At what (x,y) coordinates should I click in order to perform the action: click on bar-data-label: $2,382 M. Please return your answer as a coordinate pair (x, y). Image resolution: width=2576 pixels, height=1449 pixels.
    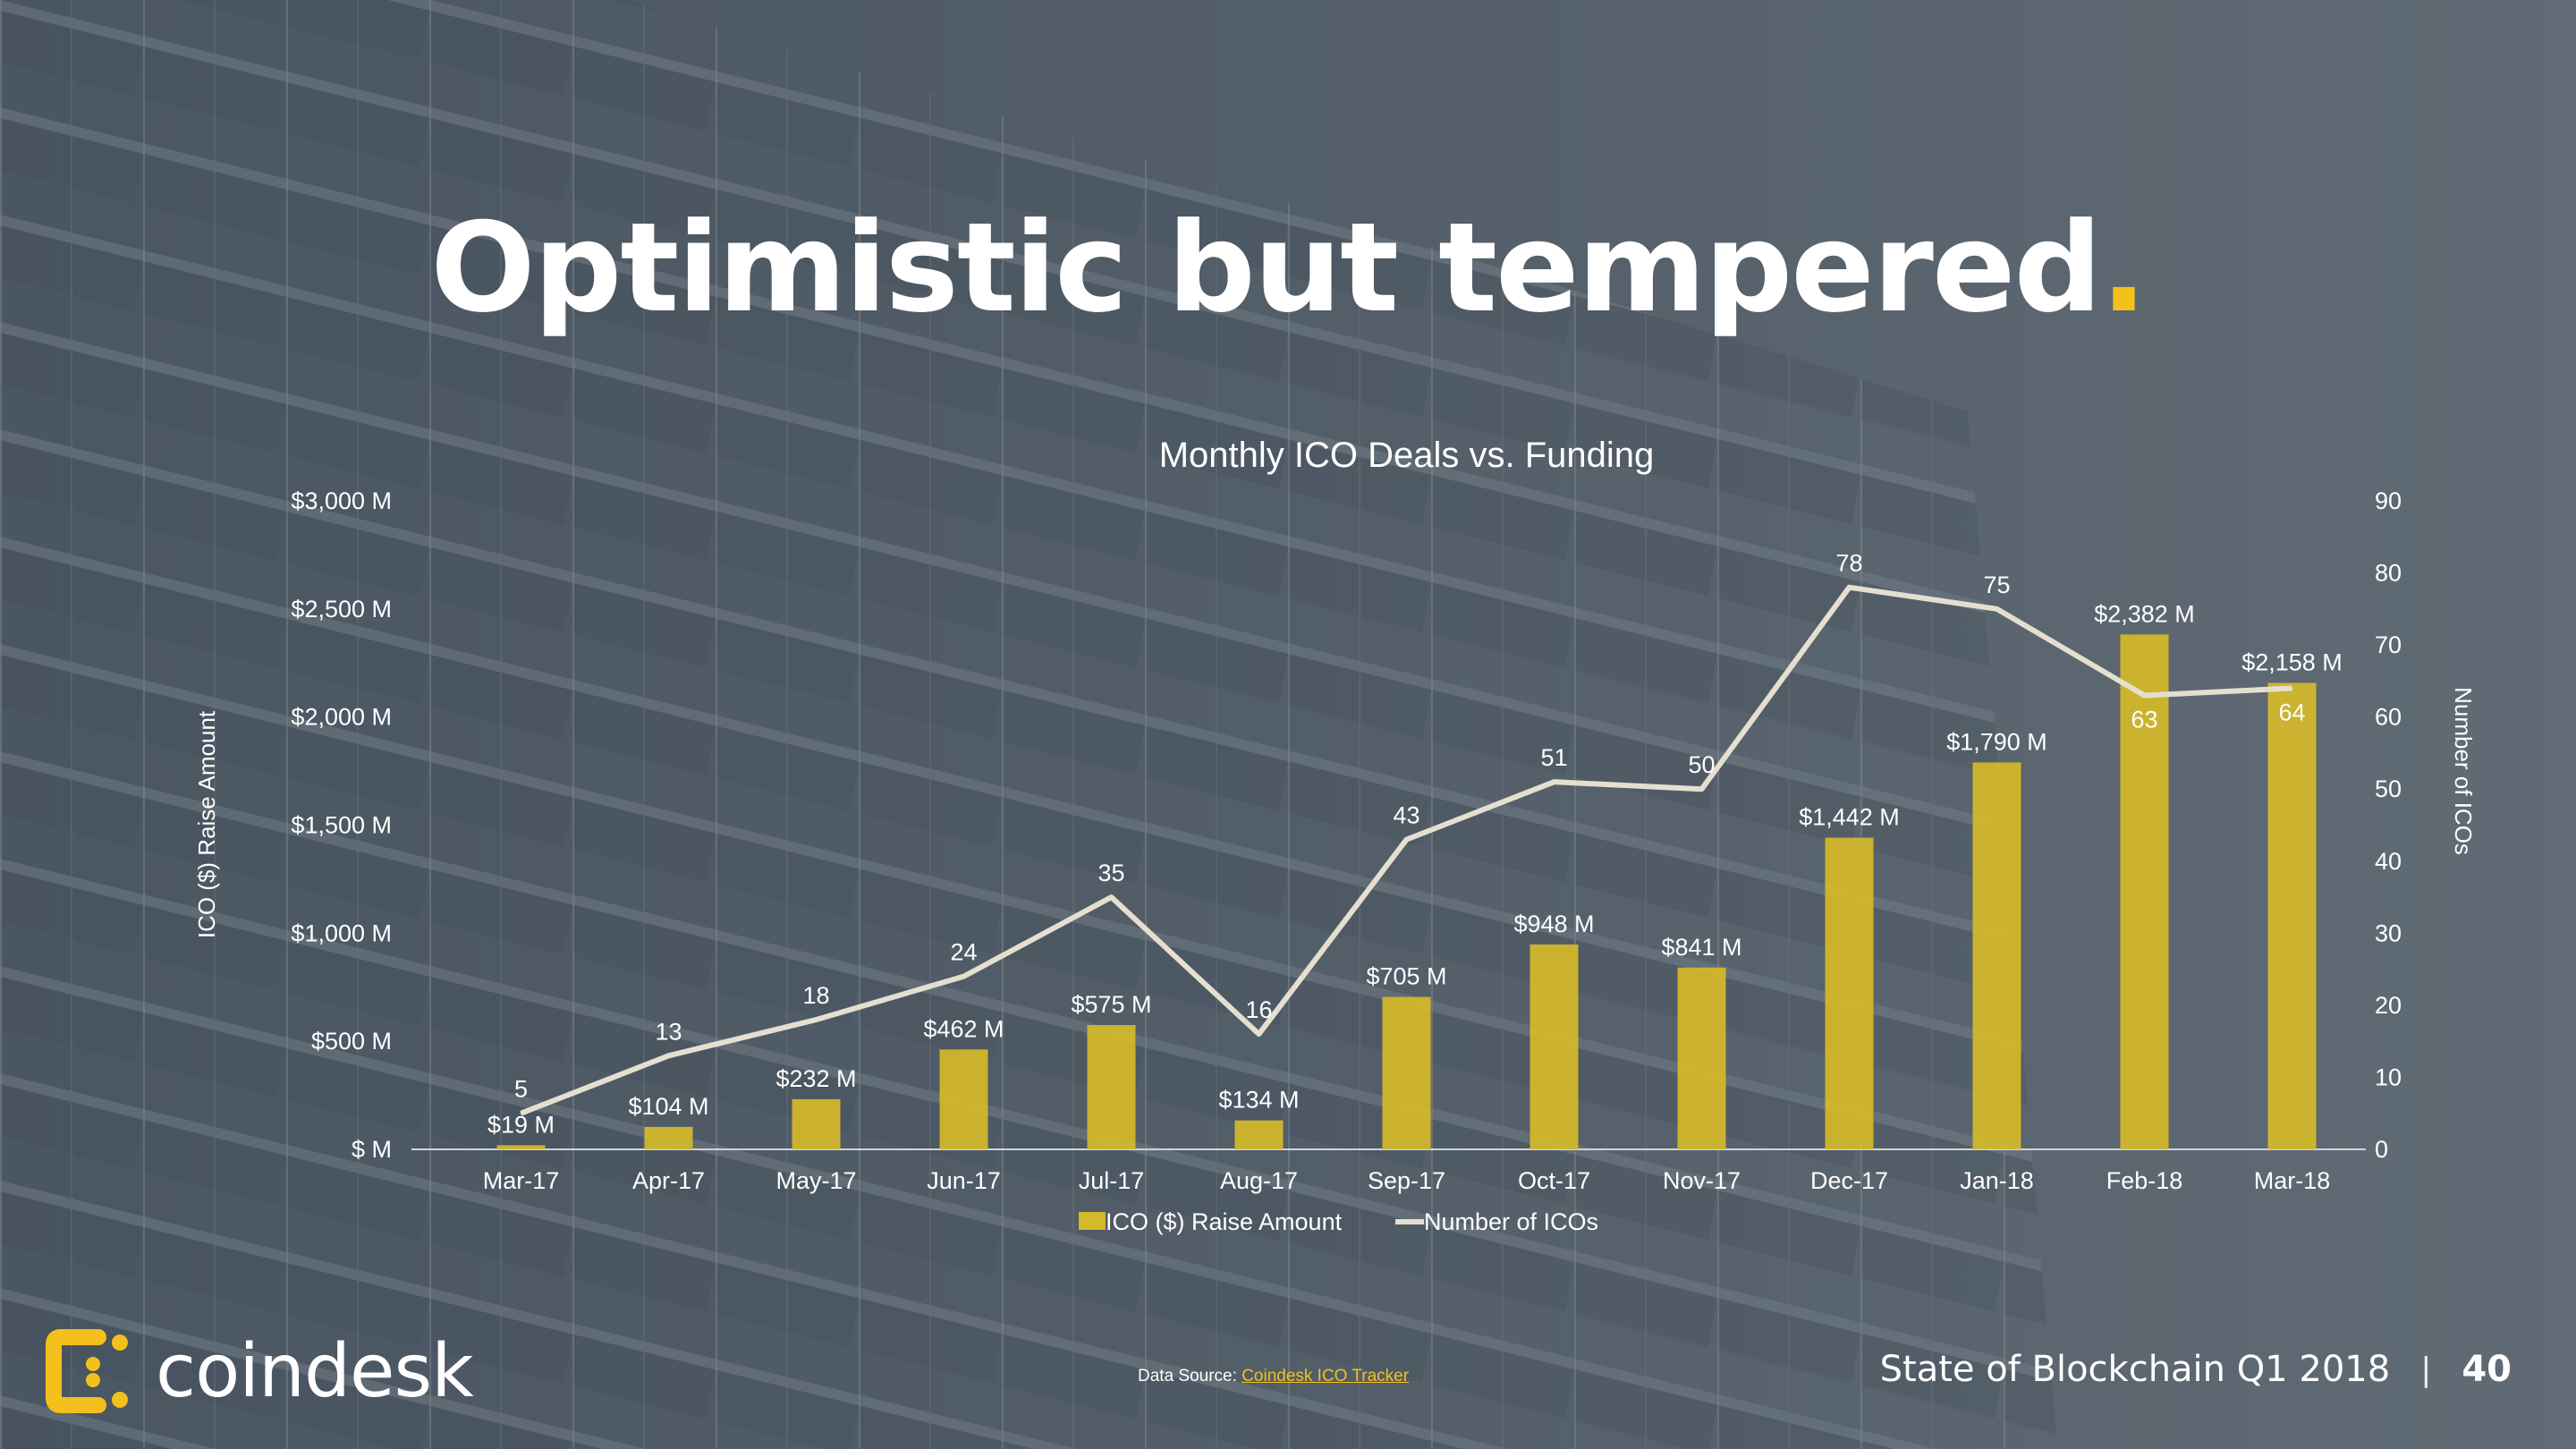
    Looking at the image, I should click on (2144, 613).